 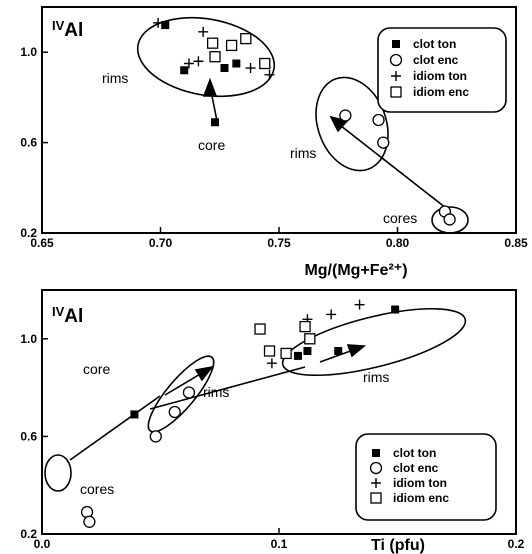 What do you see at coordinates (96, 369) in the screenshot?
I see `annotation-label: core` at bounding box center [96, 369].